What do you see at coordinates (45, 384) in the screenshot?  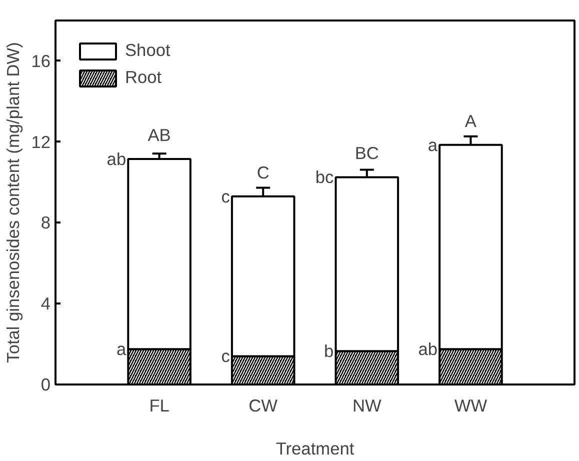 I see `y-tick-label: 0` at bounding box center [45, 384].